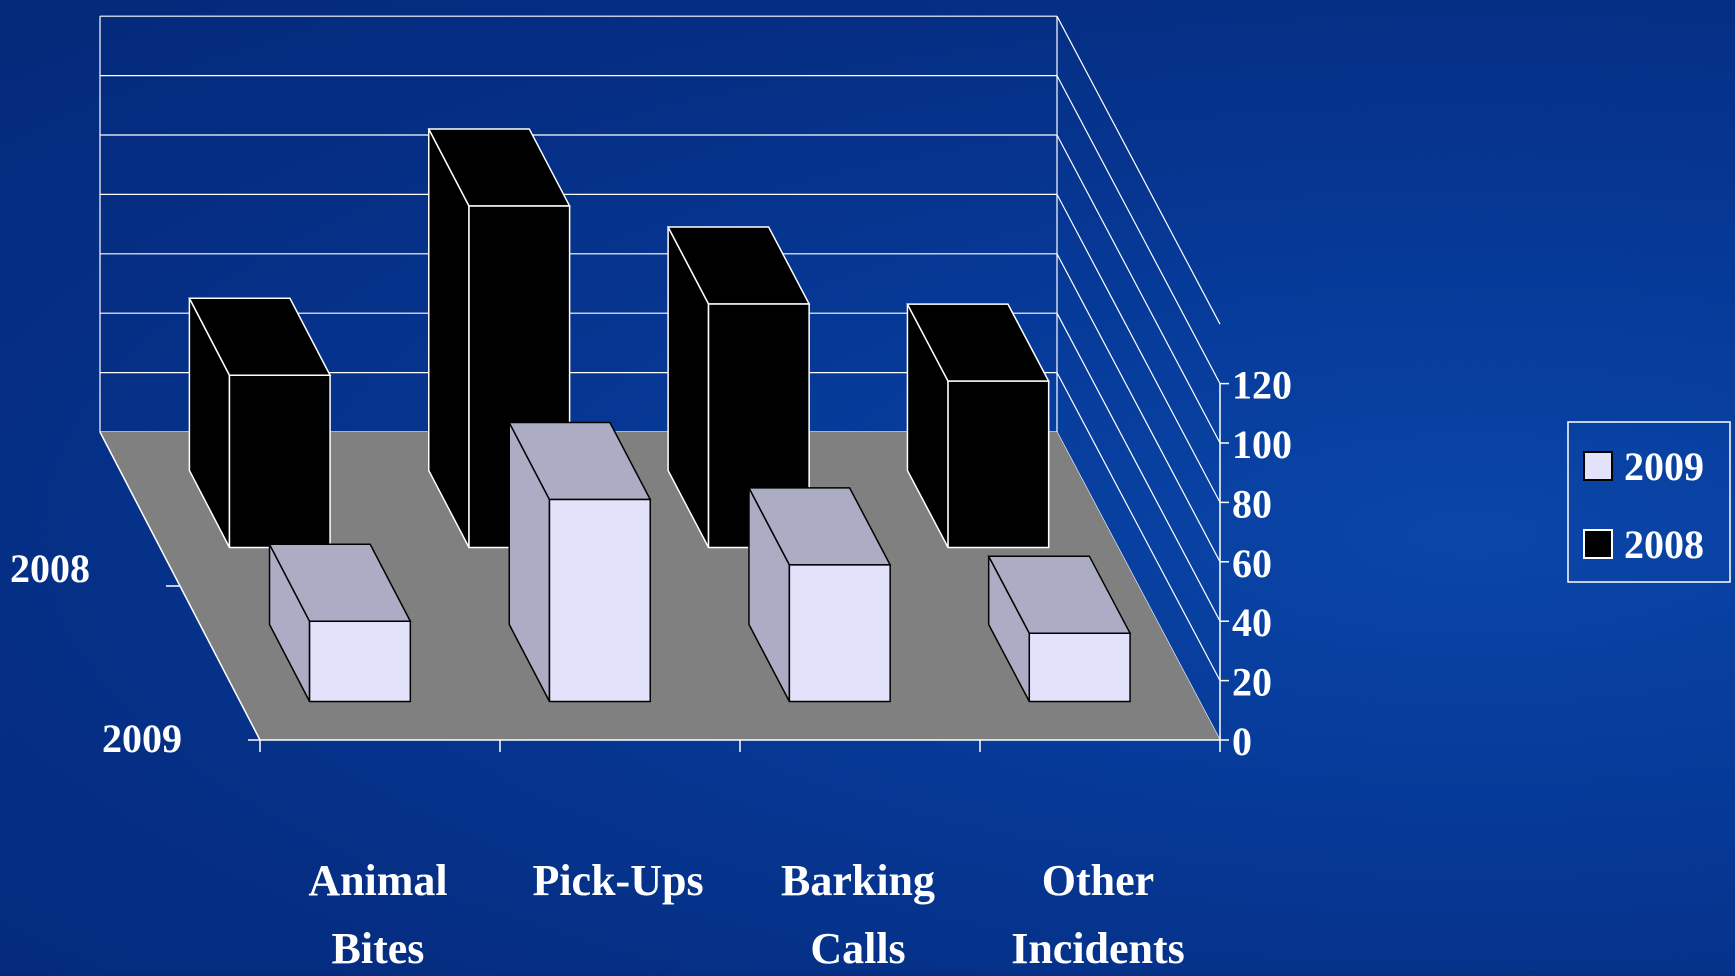 This screenshot has width=1735, height=976. What do you see at coordinates (1664, 544) in the screenshot?
I see `legend-label-2008: 2008` at bounding box center [1664, 544].